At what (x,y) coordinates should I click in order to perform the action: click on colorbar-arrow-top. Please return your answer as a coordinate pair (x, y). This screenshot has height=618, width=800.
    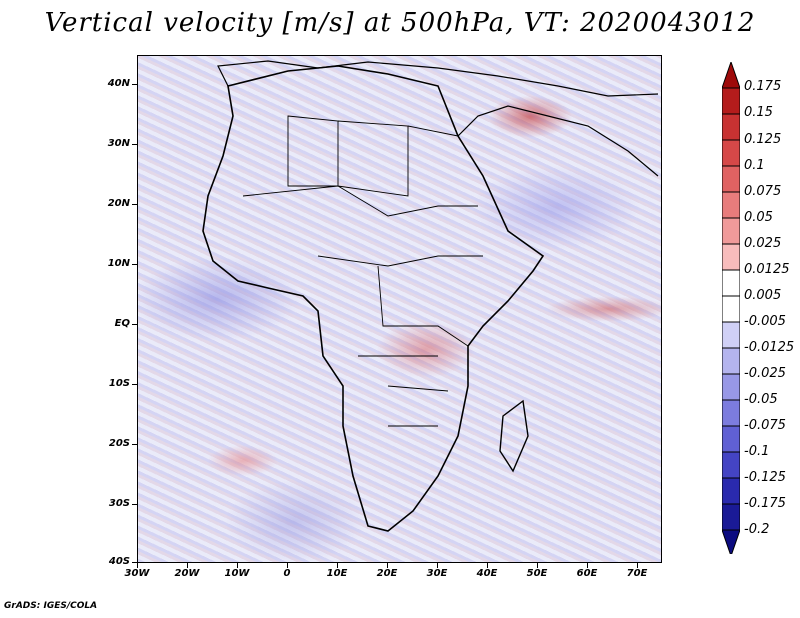
    Looking at the image, I should click on (731, 75).